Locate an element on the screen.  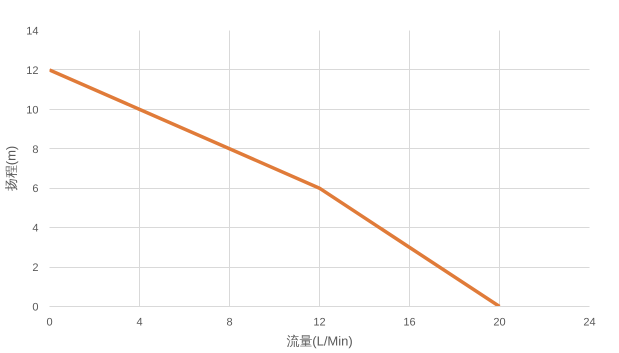
x-tick-label: 4 is located at coordinates (139, 322).